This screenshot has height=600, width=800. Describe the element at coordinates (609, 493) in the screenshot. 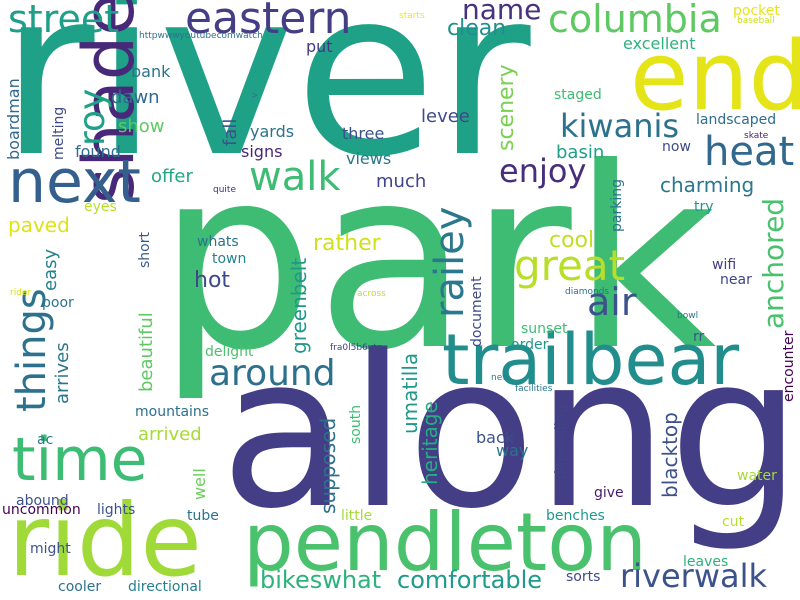

I see `word-give: give` at that location.